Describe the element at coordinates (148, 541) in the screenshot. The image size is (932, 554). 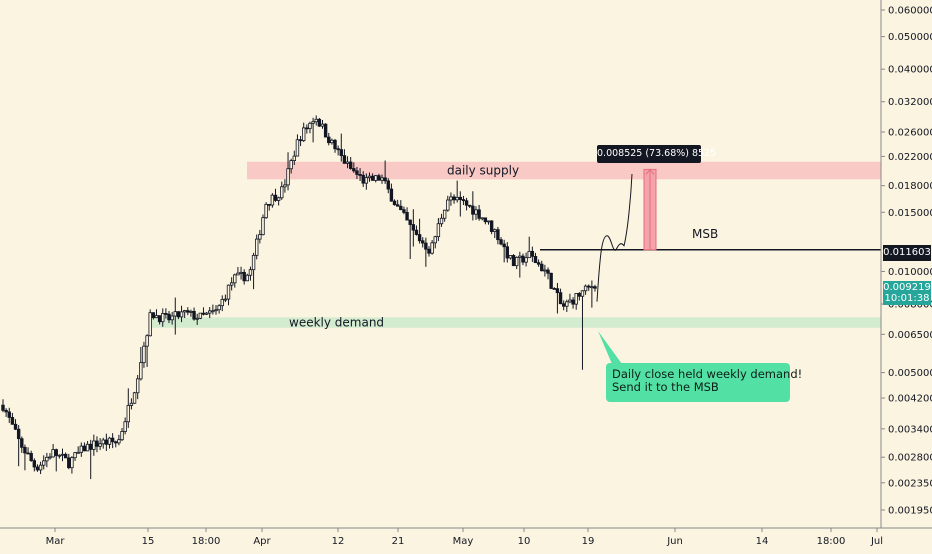
I see `time-tick-label: 15` at that location.